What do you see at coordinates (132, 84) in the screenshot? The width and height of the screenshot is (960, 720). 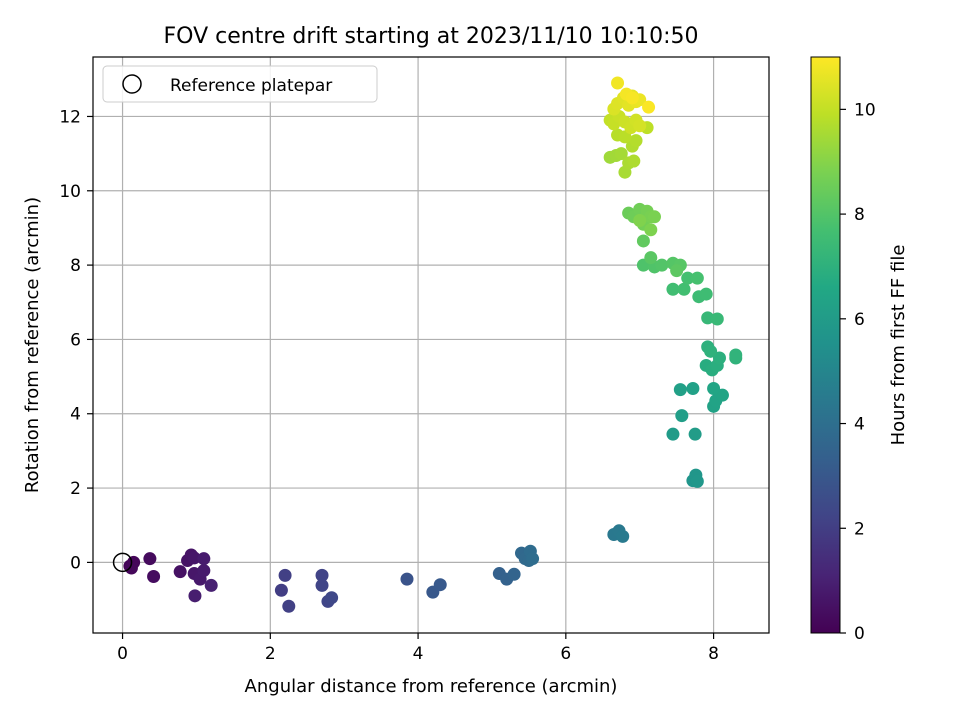 I see `legend-reference-marker` at bounding box center [132, 84].